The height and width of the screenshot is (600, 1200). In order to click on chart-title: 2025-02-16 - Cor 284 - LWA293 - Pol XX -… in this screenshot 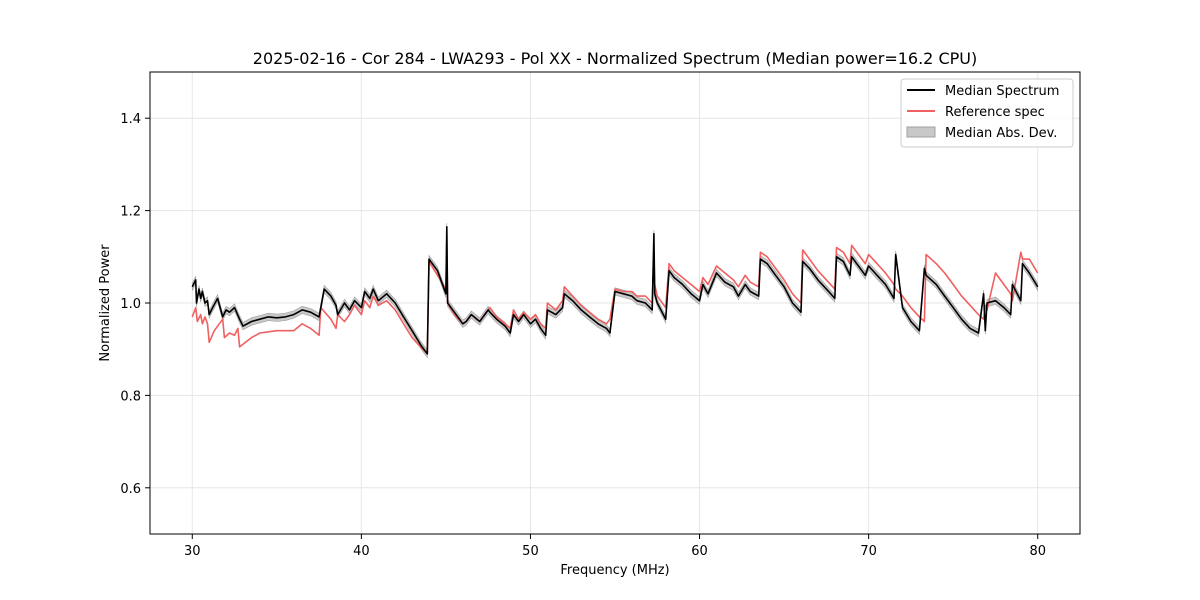, I will do `click(615, 58)`.